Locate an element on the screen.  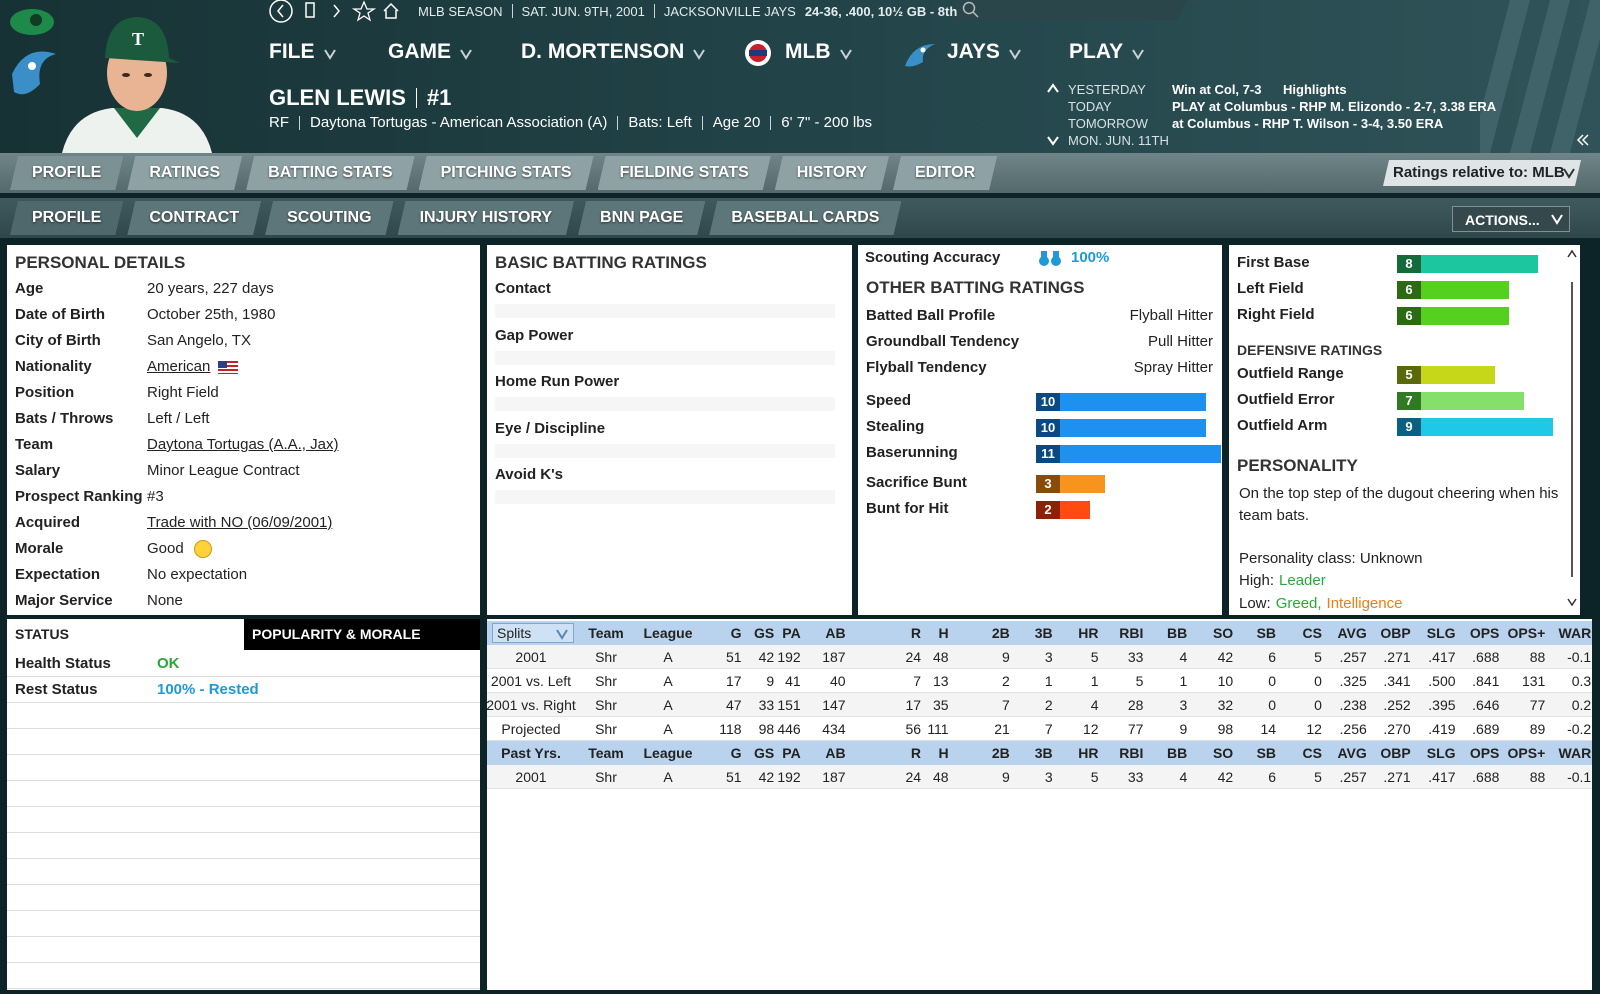
tab: EDITOR is located at coordinates (945, 173).